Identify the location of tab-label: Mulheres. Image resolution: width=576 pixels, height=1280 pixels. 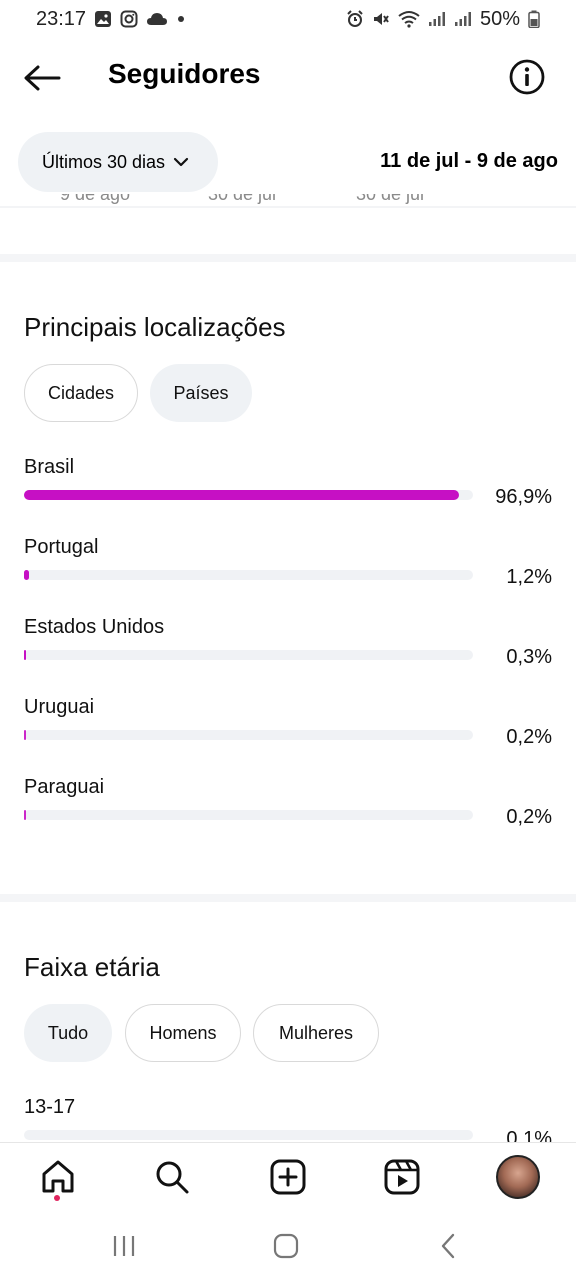
(316, 1032).